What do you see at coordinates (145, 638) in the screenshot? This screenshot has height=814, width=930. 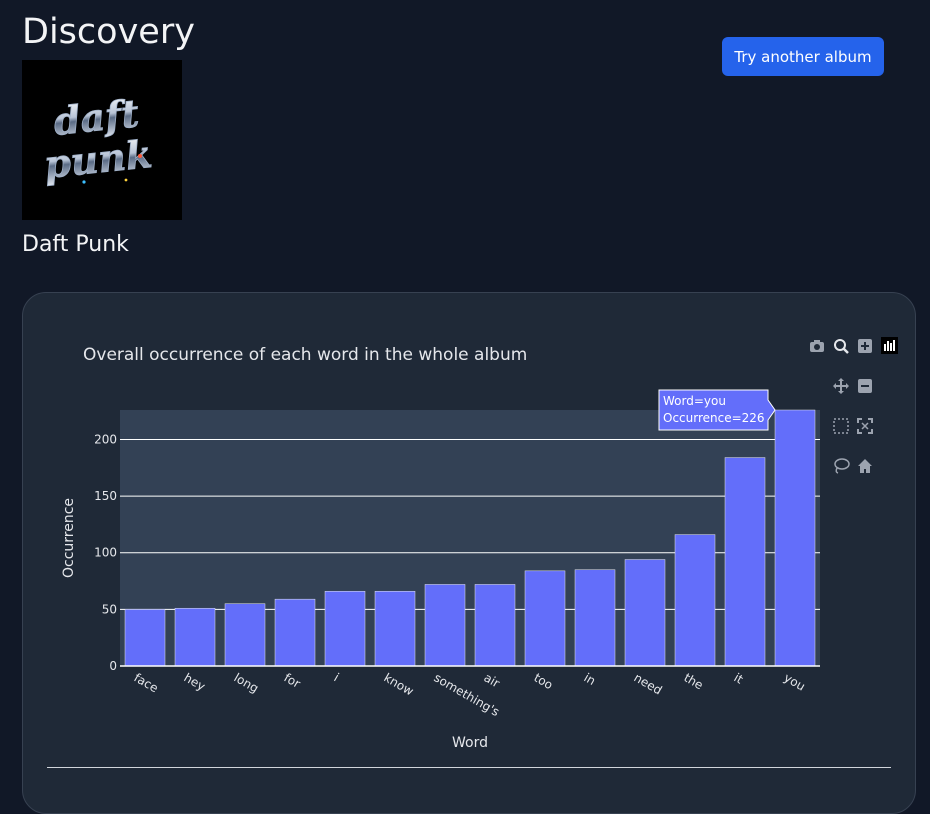 I see `bar-face` at bounding box center [145, 638].